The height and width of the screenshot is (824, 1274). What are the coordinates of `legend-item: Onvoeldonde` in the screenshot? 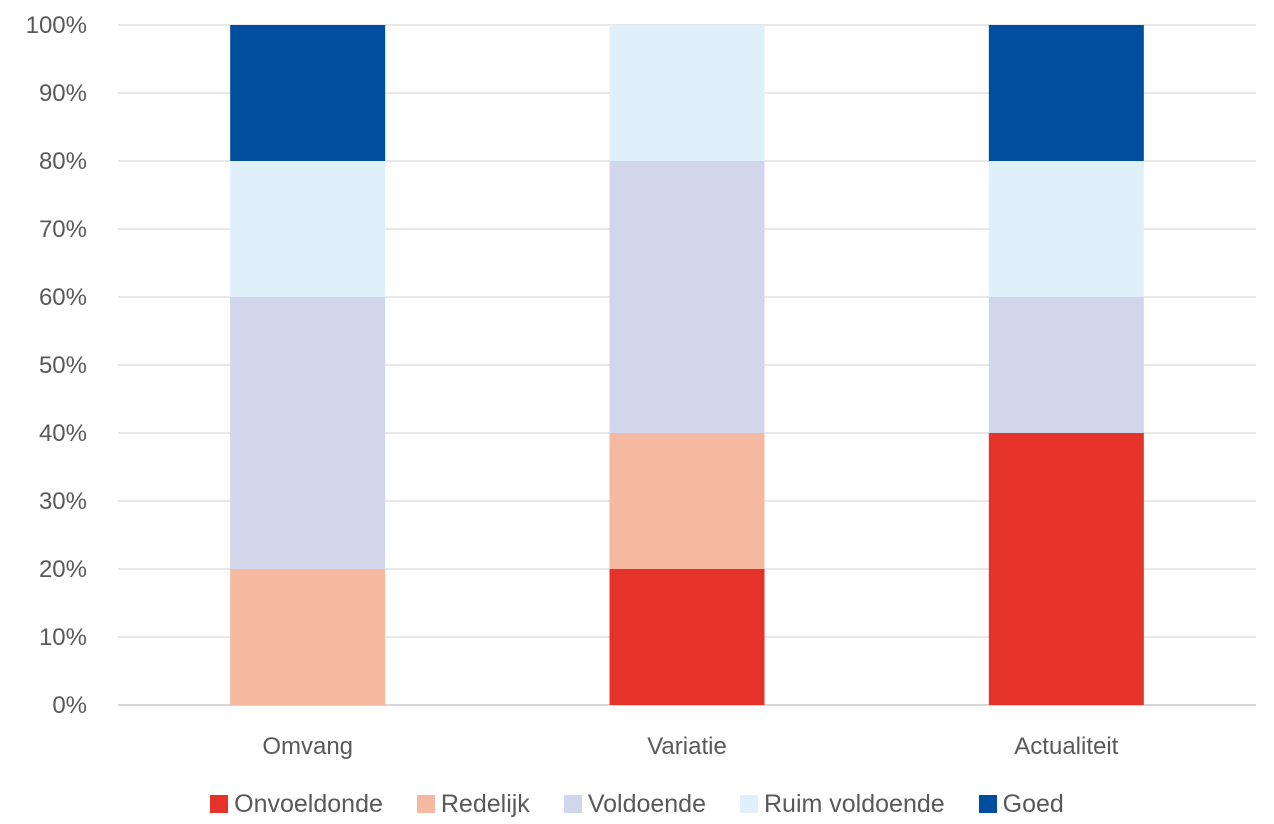 It's located at (296, 804).